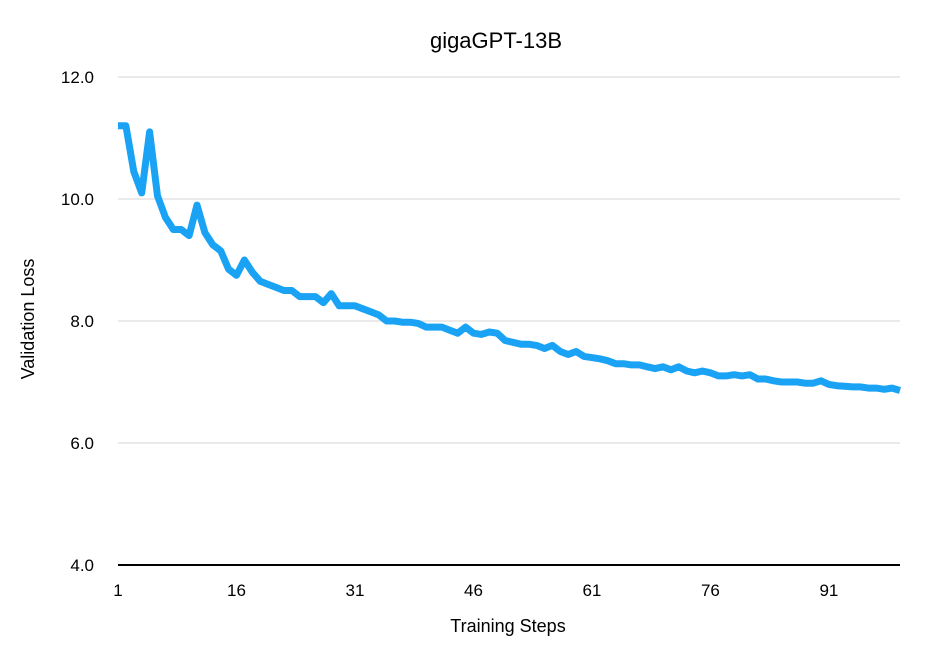 This screenshot has height=660, width=936. What do you see at coordinates (591, 590) in the screenshot?
I see `x-tick-label: 61` at bounding box center [591, 590].